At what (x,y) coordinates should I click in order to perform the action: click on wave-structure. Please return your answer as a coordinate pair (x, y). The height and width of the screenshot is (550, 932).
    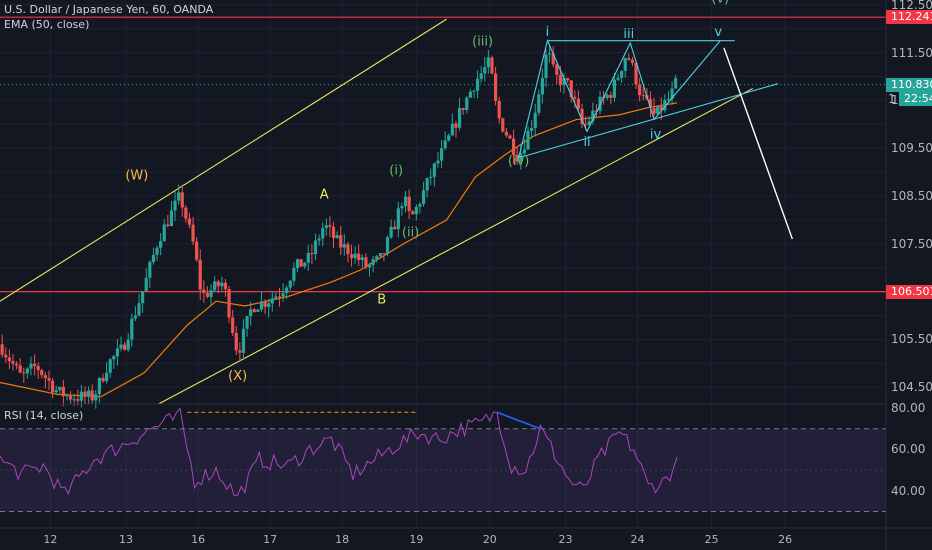
    Looking at the image, I should click on (656, 139).